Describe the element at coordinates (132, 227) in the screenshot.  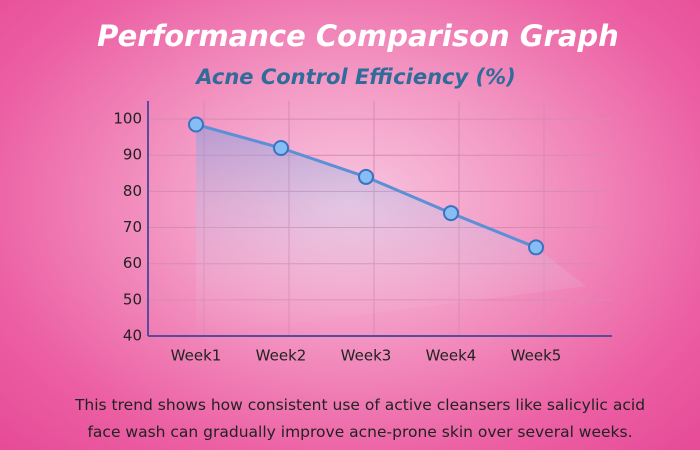
I see `y-tick-label: 70` at that location.